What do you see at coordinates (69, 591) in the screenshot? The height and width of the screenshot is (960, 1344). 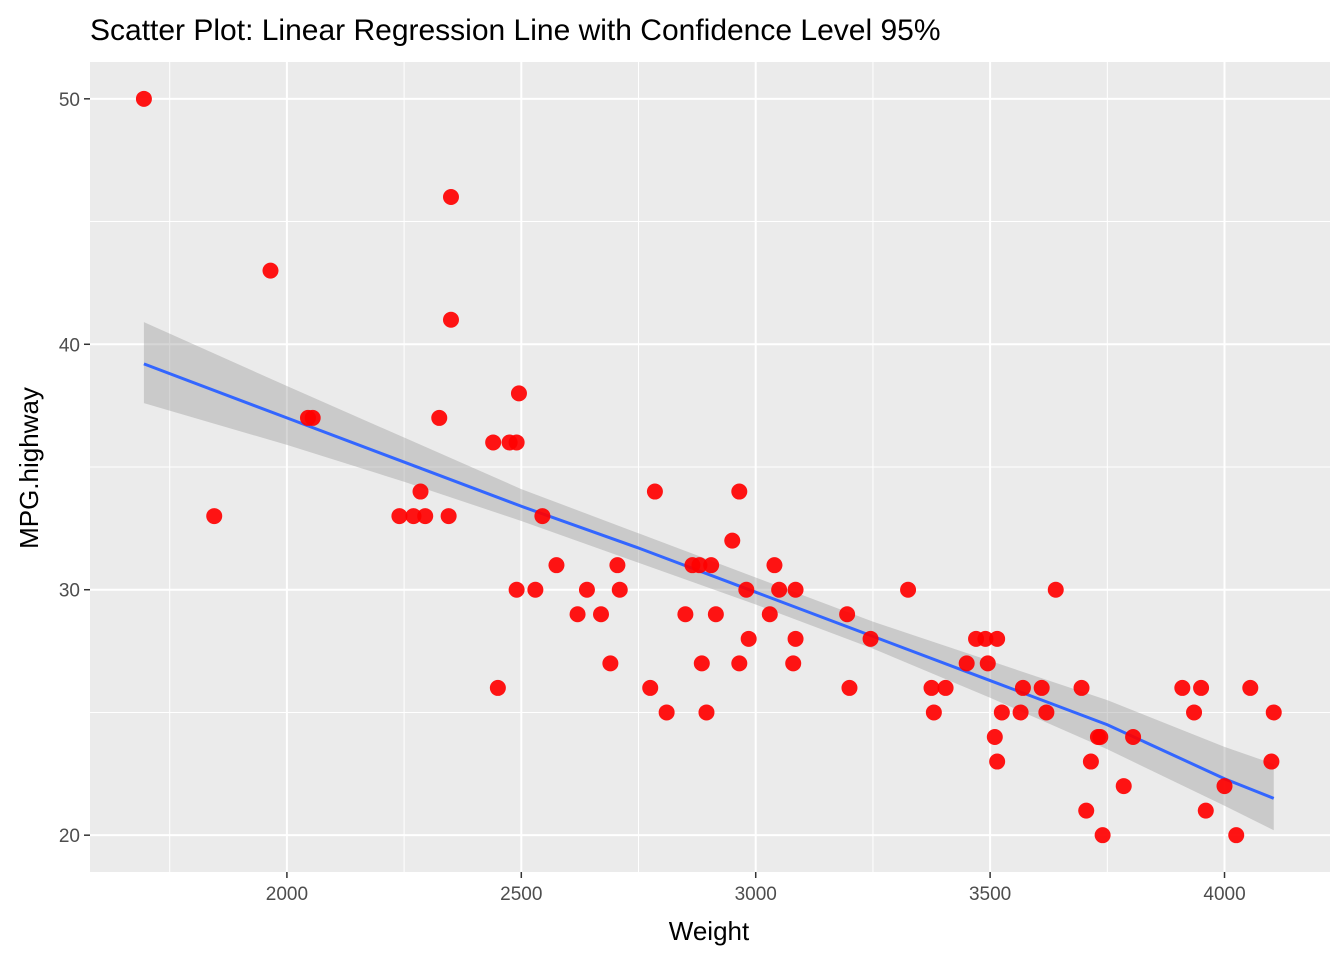 I see `y-tick-label: 30` at bounding box center [69, 591].